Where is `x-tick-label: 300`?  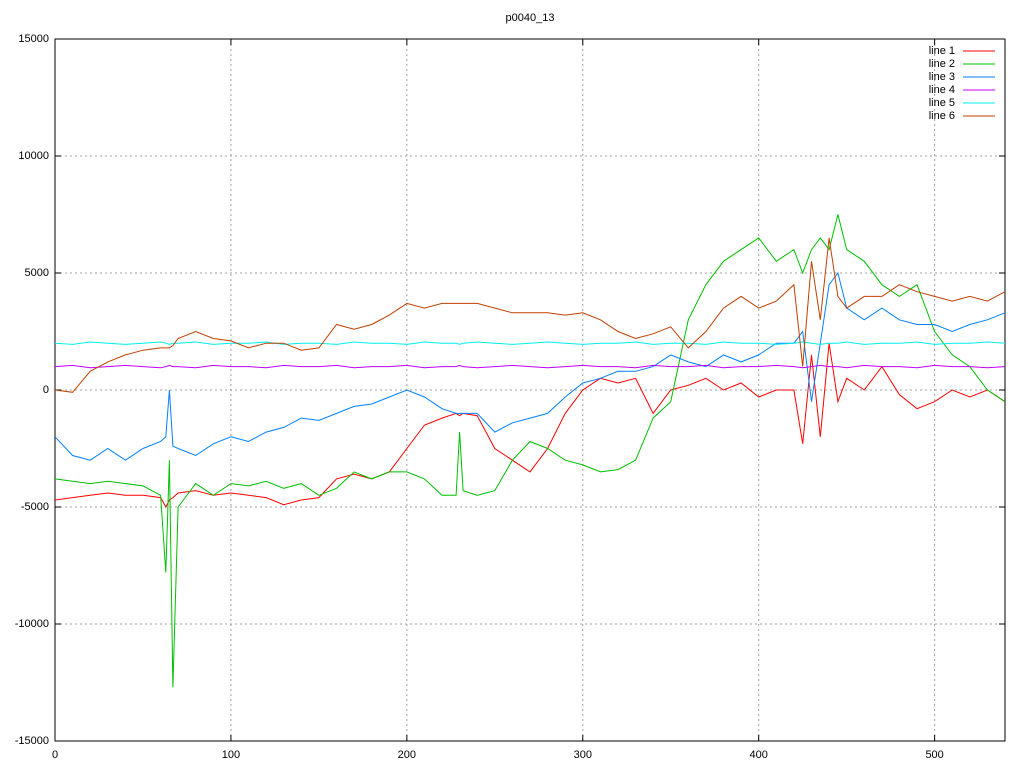
x-tick-label: 300 is located at coordinates (583, 755).